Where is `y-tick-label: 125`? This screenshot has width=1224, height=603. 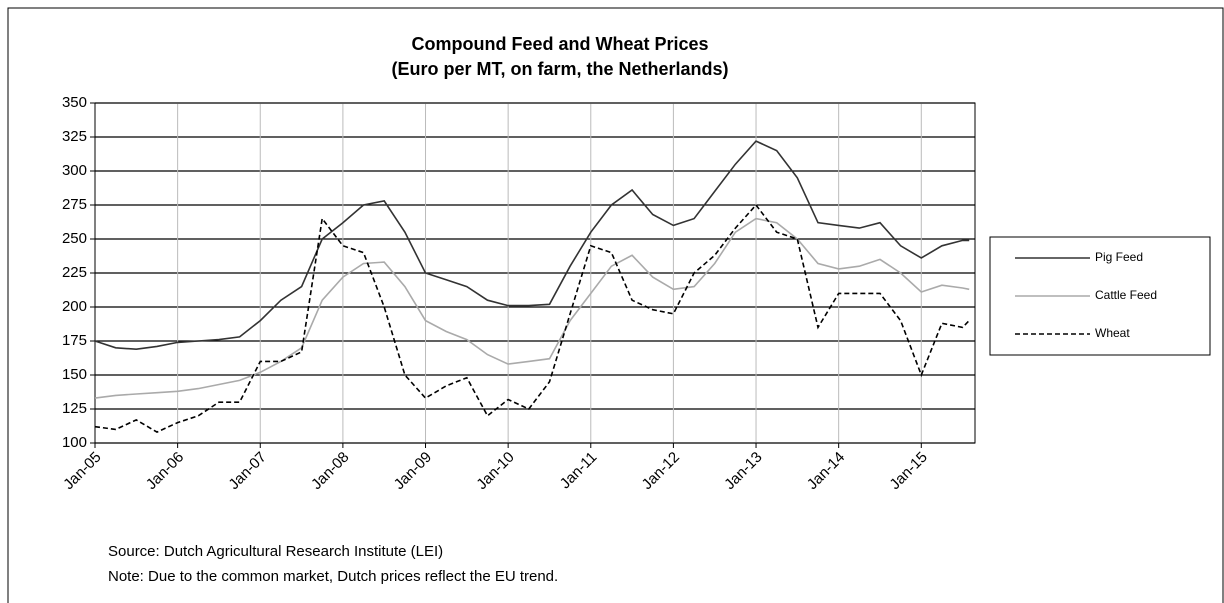 y-tick-label: 125 is located at coordinates (74, 408).